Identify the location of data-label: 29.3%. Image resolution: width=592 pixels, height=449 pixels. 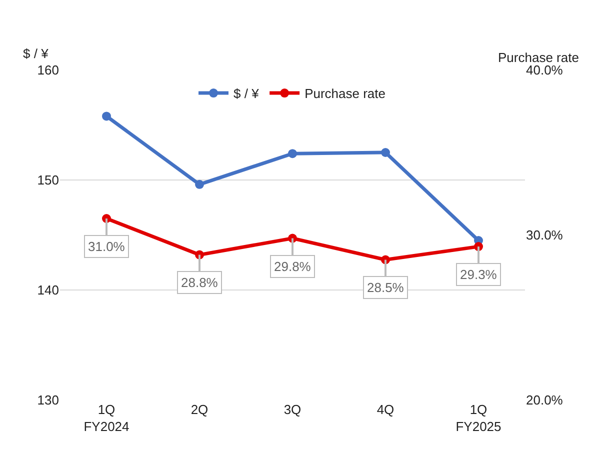
(479, 274).